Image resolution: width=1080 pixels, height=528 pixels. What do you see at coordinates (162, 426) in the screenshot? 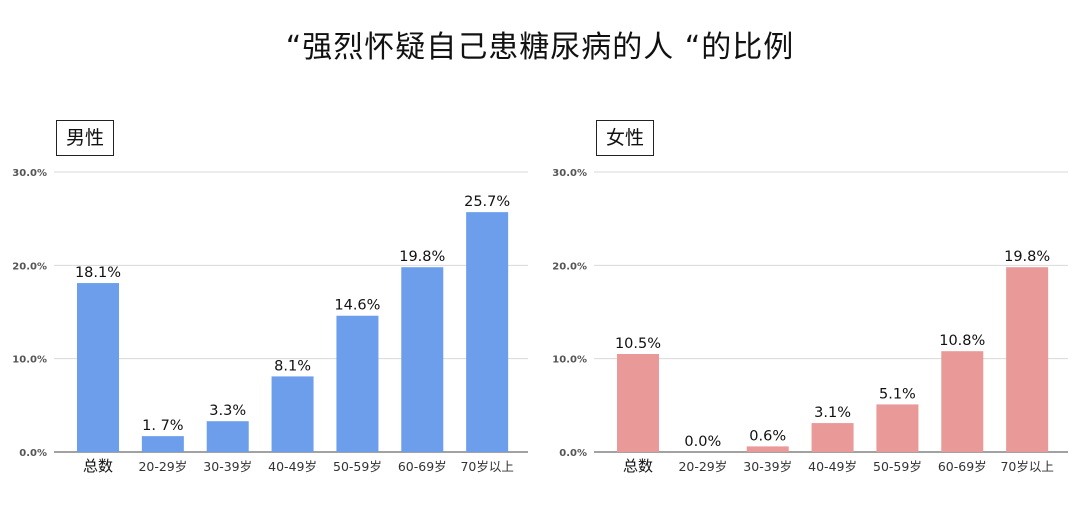
I see `data-label: 1. 7%` at bounding box center [162, 426].